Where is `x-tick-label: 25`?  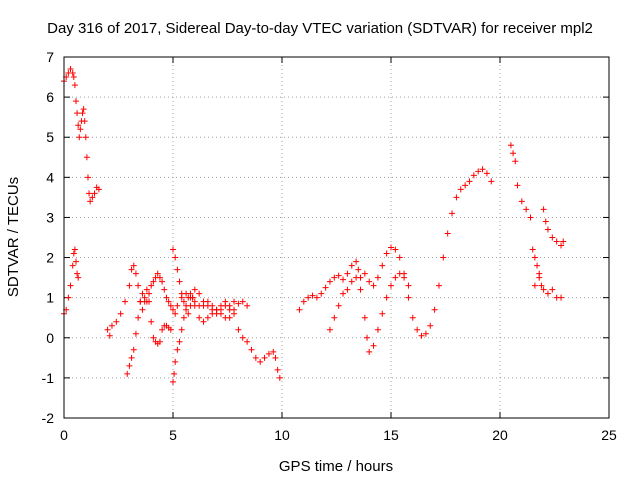 x-tick-label: 25 is located at coordinates (609, 435).